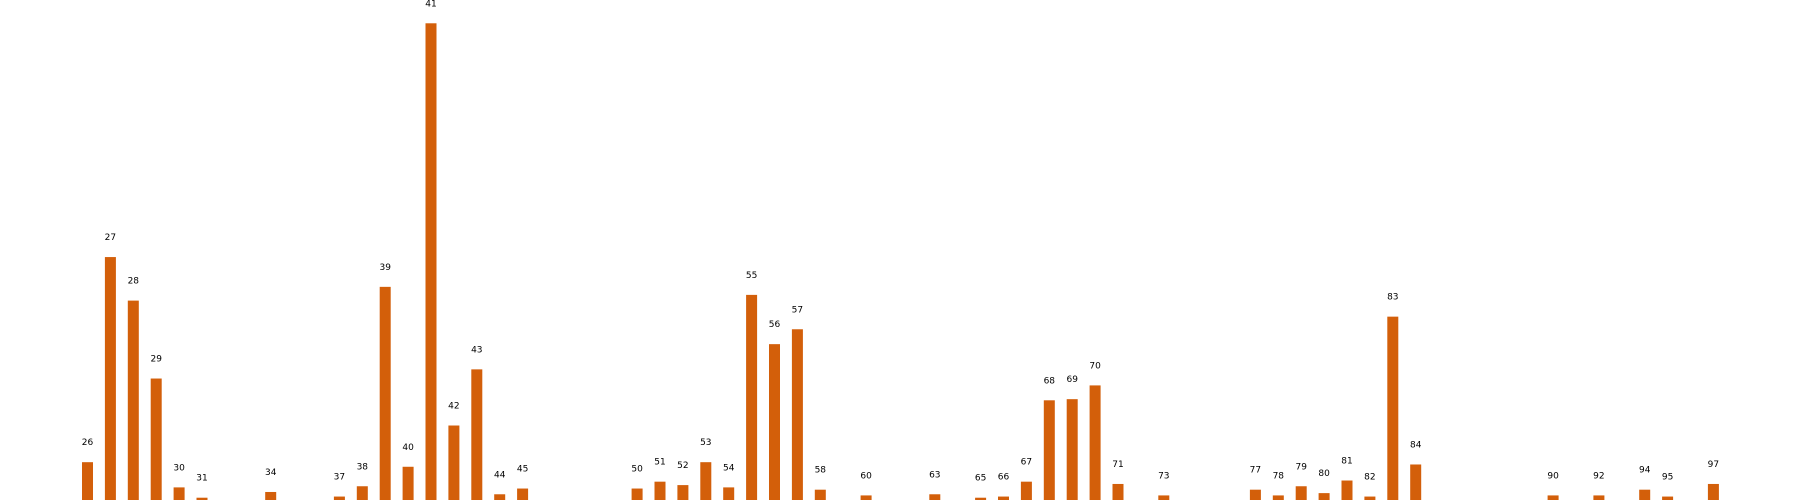  I want to click on bar-label-44: 44, so click(500, 475).